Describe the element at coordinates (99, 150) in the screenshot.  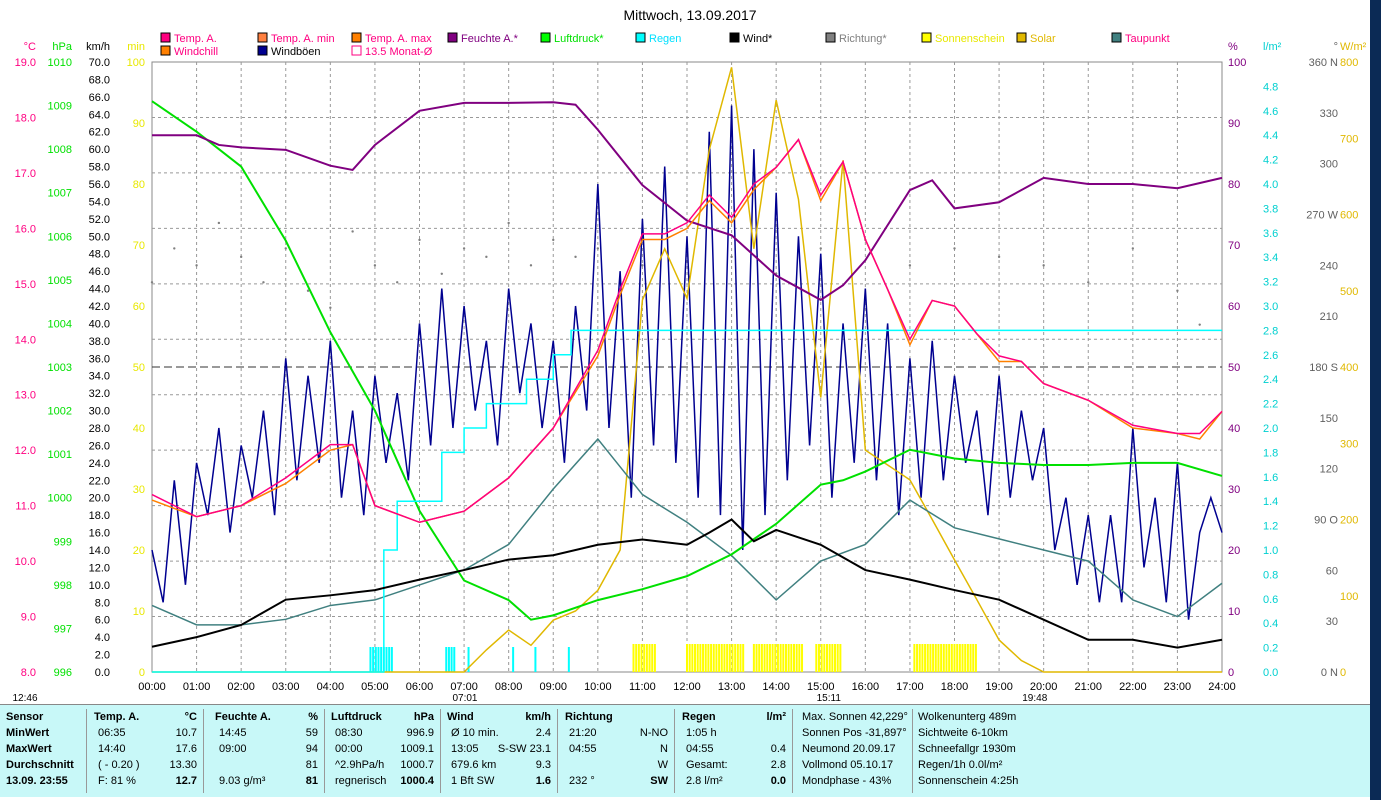
I see `wind-tick-label: 60.0` at that location.